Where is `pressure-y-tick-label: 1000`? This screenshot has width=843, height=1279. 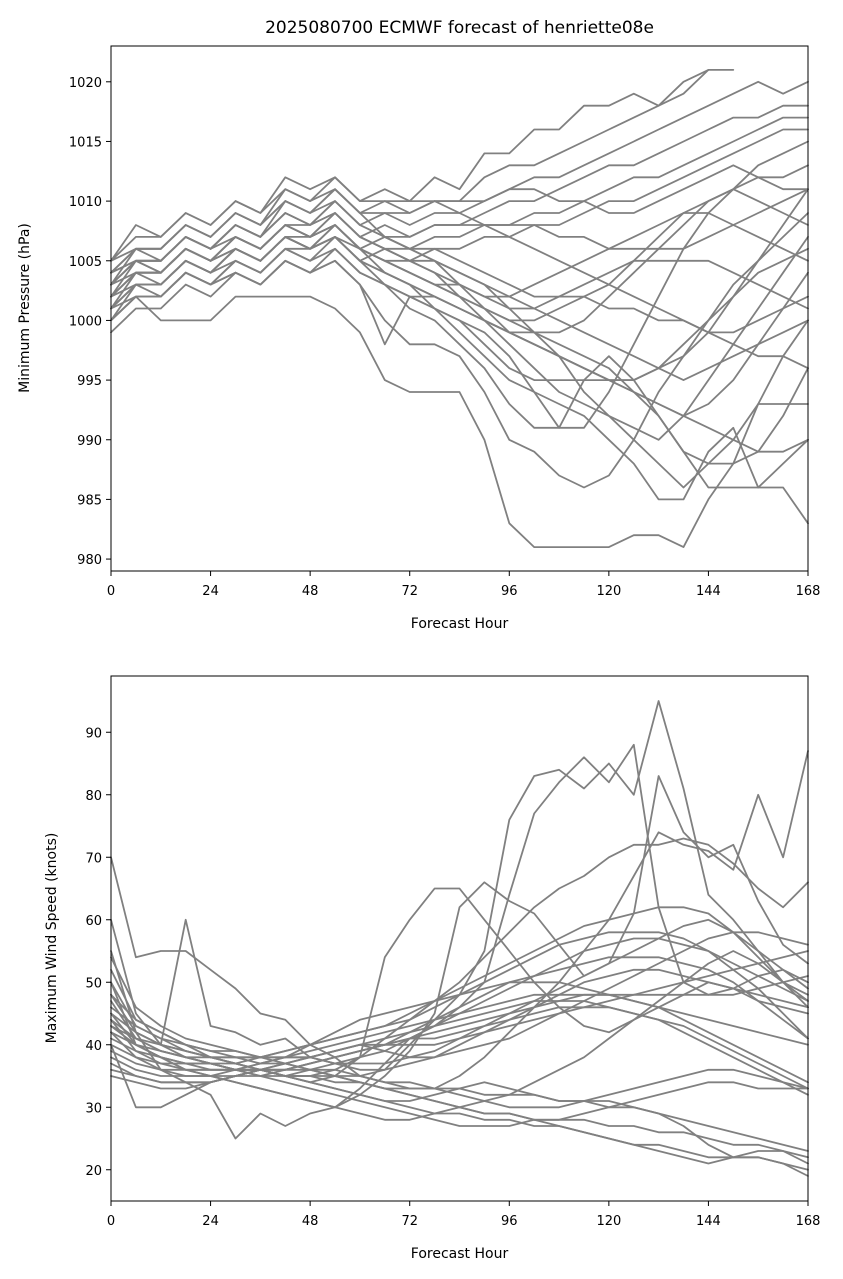
pressure-y-tick-label: 1000 is located at coordinates (85, 321).